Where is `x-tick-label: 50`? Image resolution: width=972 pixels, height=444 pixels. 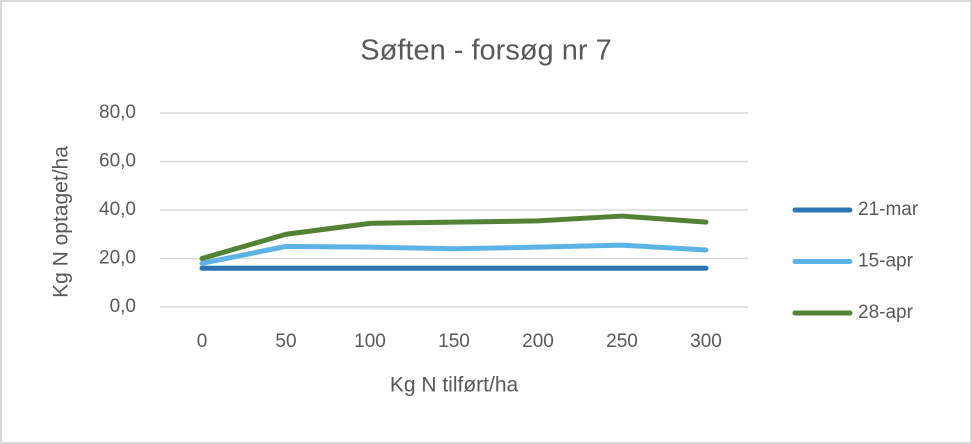 x-tick-label: 50 is located at coordinates (285, 341).